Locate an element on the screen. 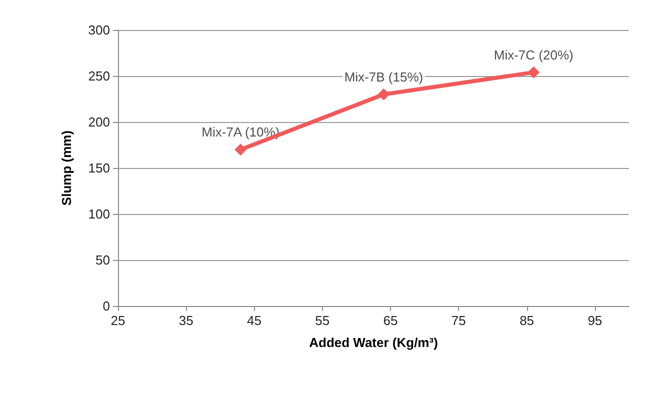 The width and height of the screenshot is (659, 400). annotation: Mix-7C (20%) is located at coordinates (534, 54).